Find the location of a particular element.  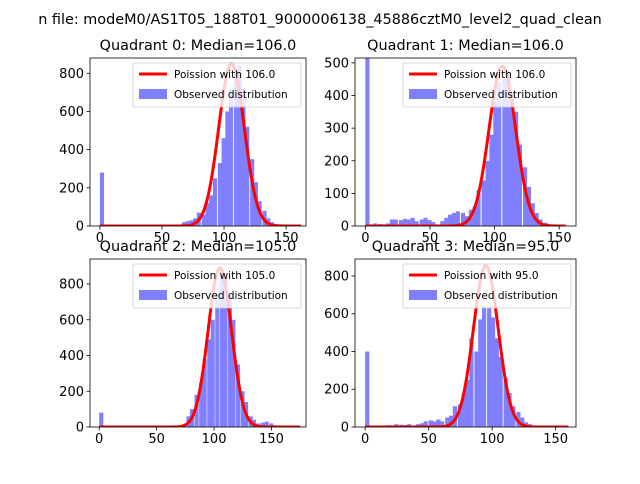

quadrant-3-axes-frame is located at coordinates (465, 343).